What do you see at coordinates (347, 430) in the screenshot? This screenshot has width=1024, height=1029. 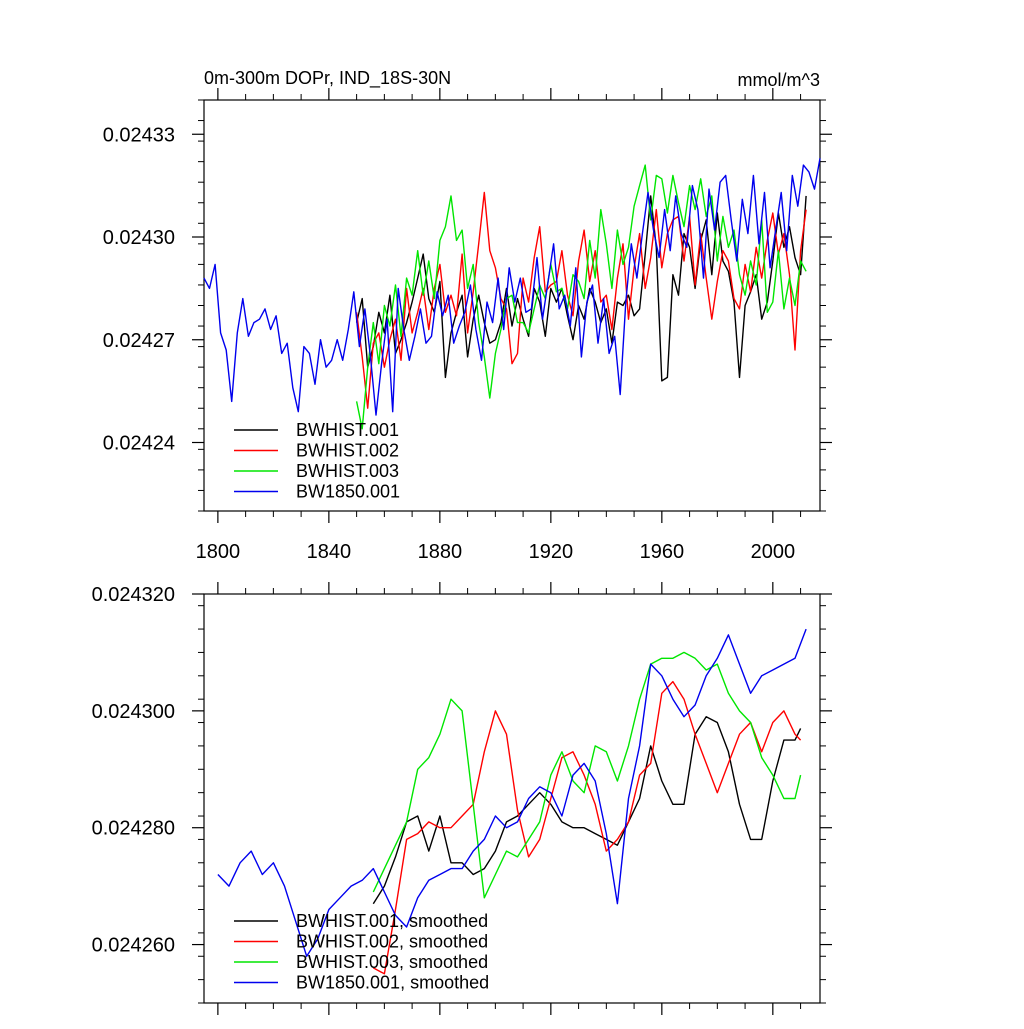 I see `legend-label: BWHIST.001` at bounding box center [347, 430].